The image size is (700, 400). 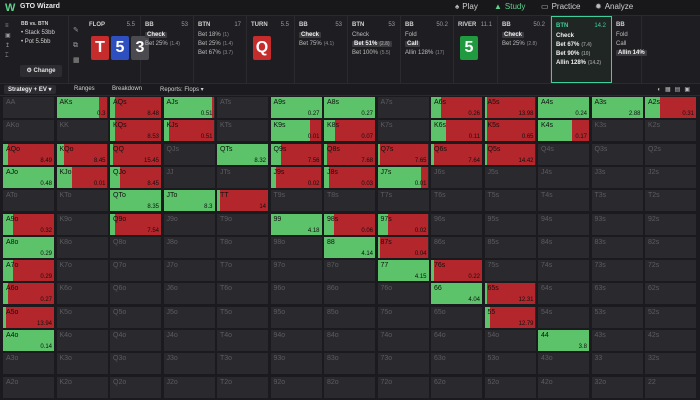 I want to click on hand-cell-ajs: AJs 0.51, so click(x=189, y=107).